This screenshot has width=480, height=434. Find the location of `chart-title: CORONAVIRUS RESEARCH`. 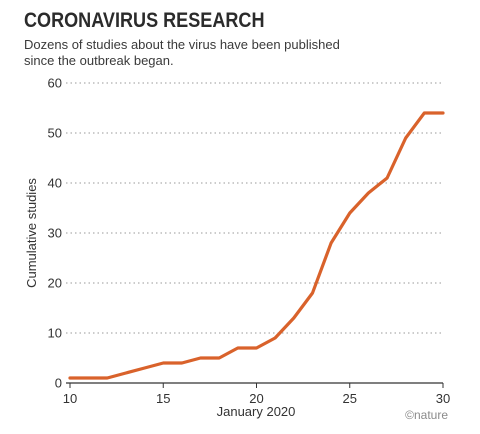

chart-title: CORONAVIRUS RESEARCH is located at coordinates (144, 20).